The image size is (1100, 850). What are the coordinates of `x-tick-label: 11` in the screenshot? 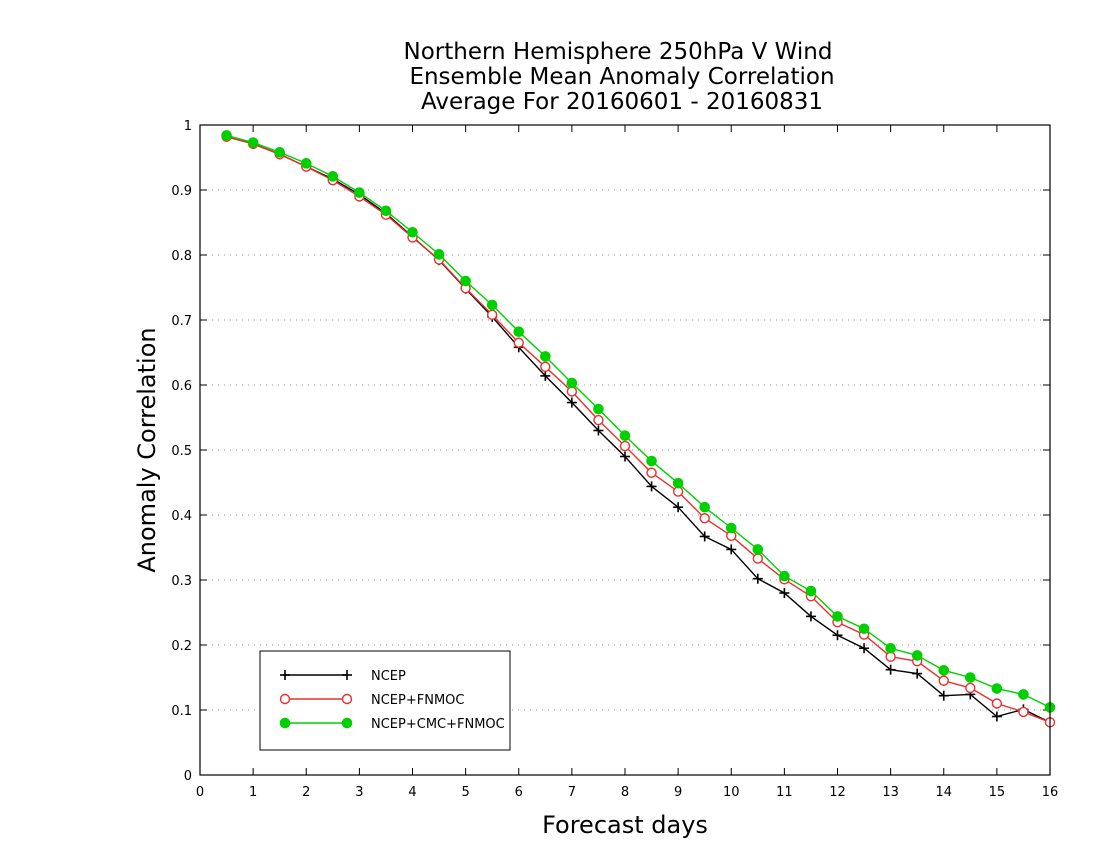 It's located at (784, 792).